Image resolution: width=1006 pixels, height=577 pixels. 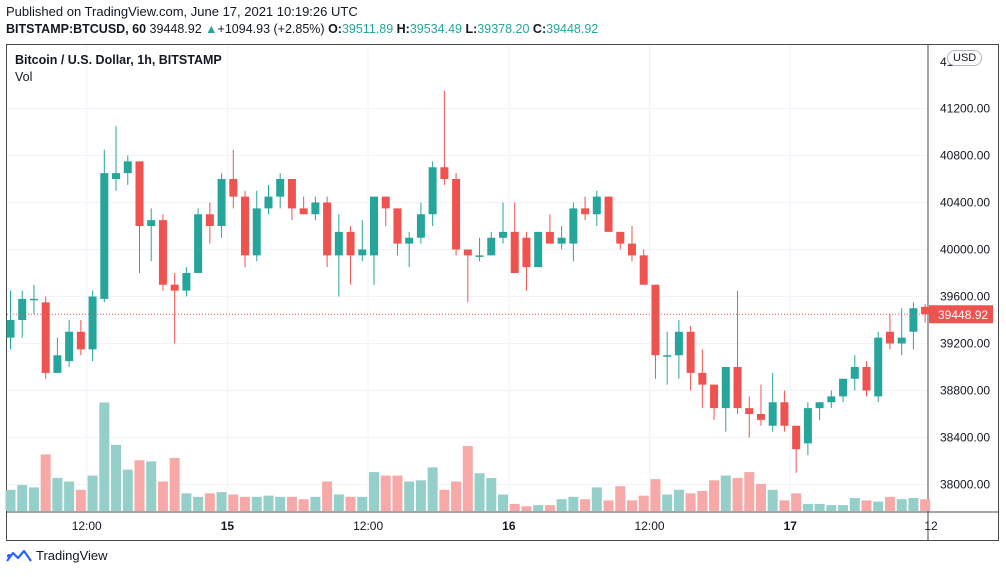 I want to click on currency-badge: USD, so click(x=965, y=58).